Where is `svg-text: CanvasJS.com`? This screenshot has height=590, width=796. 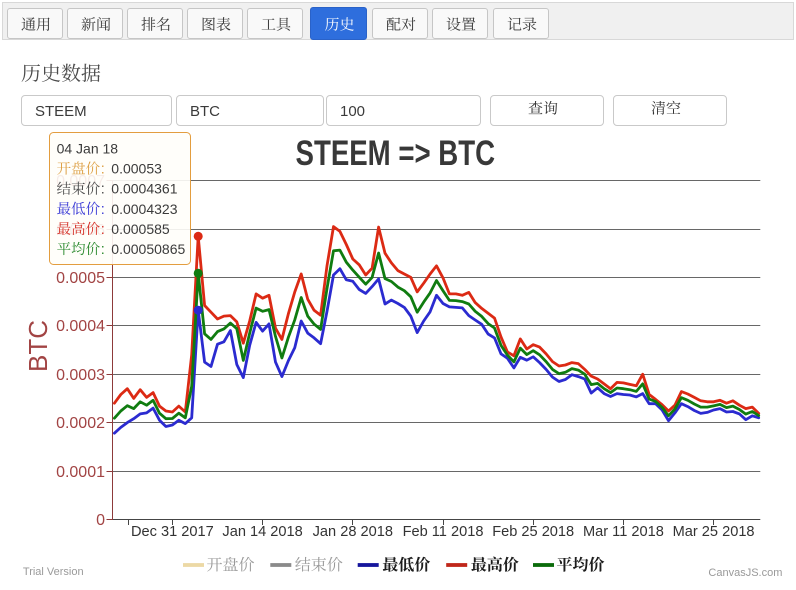
svg-text: CanvasJS.com is located at coordinates (745, 573).